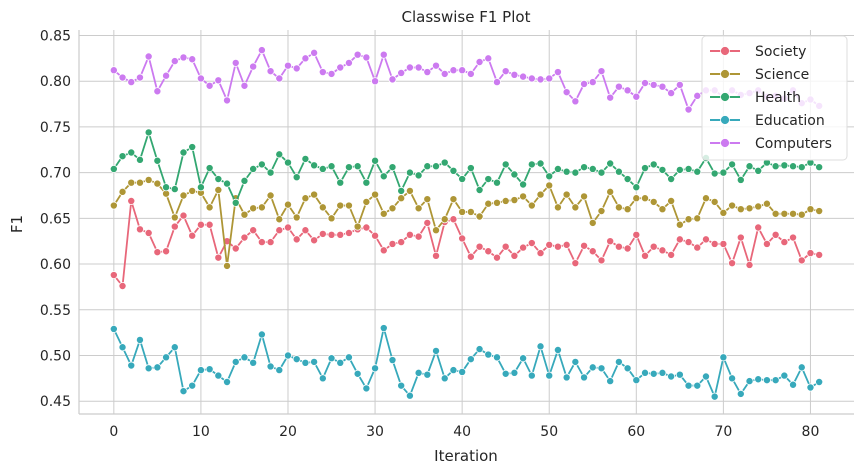 This screenshot has width=862, height=474. Describe the element at coordinates (767, 121) in the screenshot. I see `legend-item-education: Education` at that location.